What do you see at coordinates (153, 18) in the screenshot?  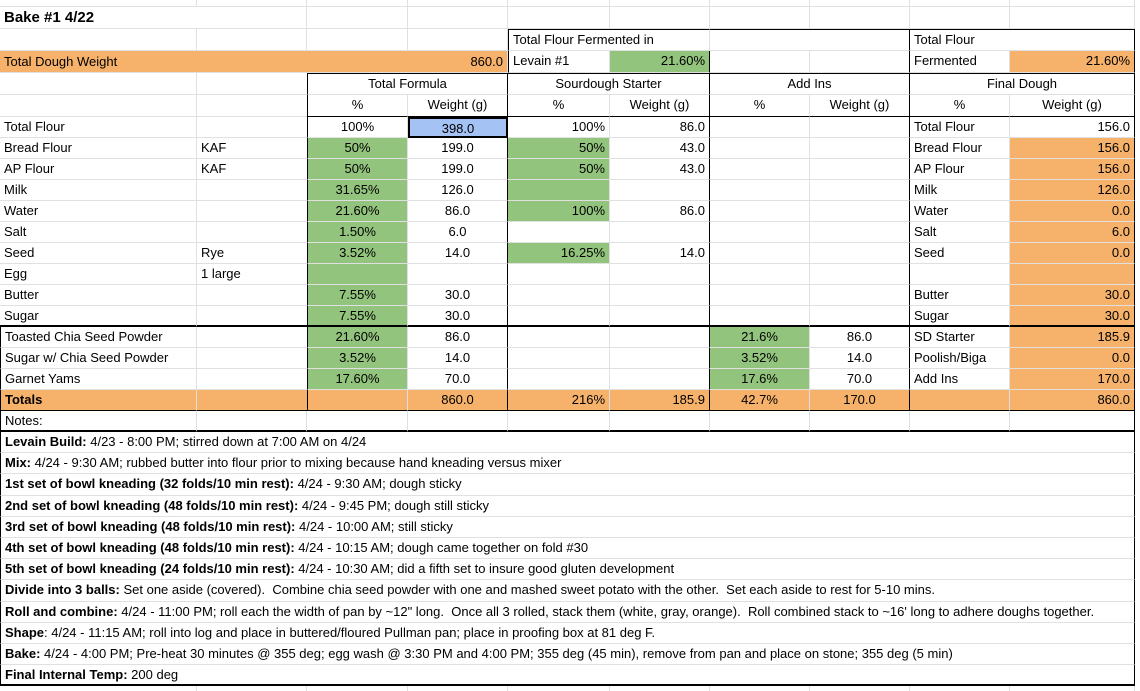 I see `sheet-title: Bake #1 4/22` at bounding box center [153, 18].